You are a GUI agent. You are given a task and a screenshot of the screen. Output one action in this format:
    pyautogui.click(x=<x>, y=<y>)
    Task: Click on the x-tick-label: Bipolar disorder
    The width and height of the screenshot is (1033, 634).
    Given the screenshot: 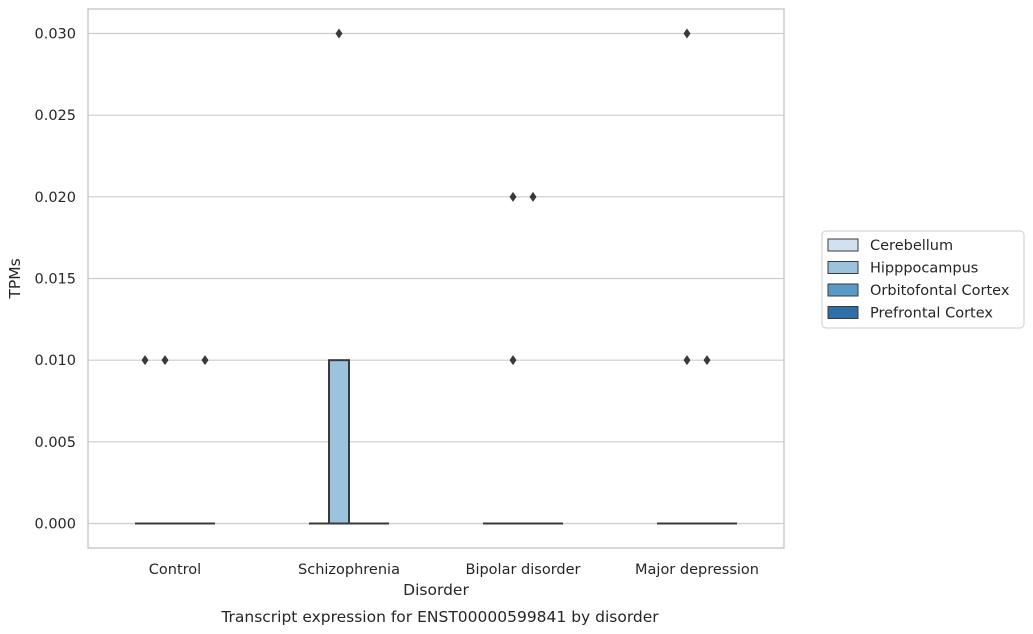 What is the action you would take?
    pyautogui.click(x=523, y=570)
    